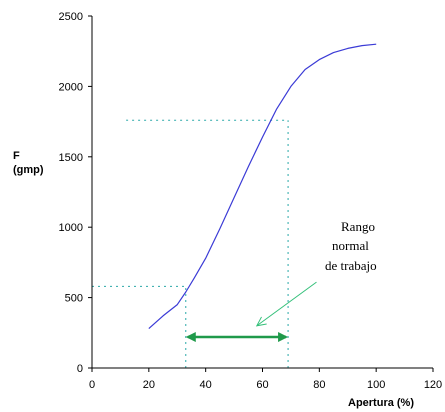 Image resolution: width=445 pixels, height=412 pixels. Describe the element at coordinates (92, 385) in the screenshot. I see `x-tick-label-0: 0` at that location.